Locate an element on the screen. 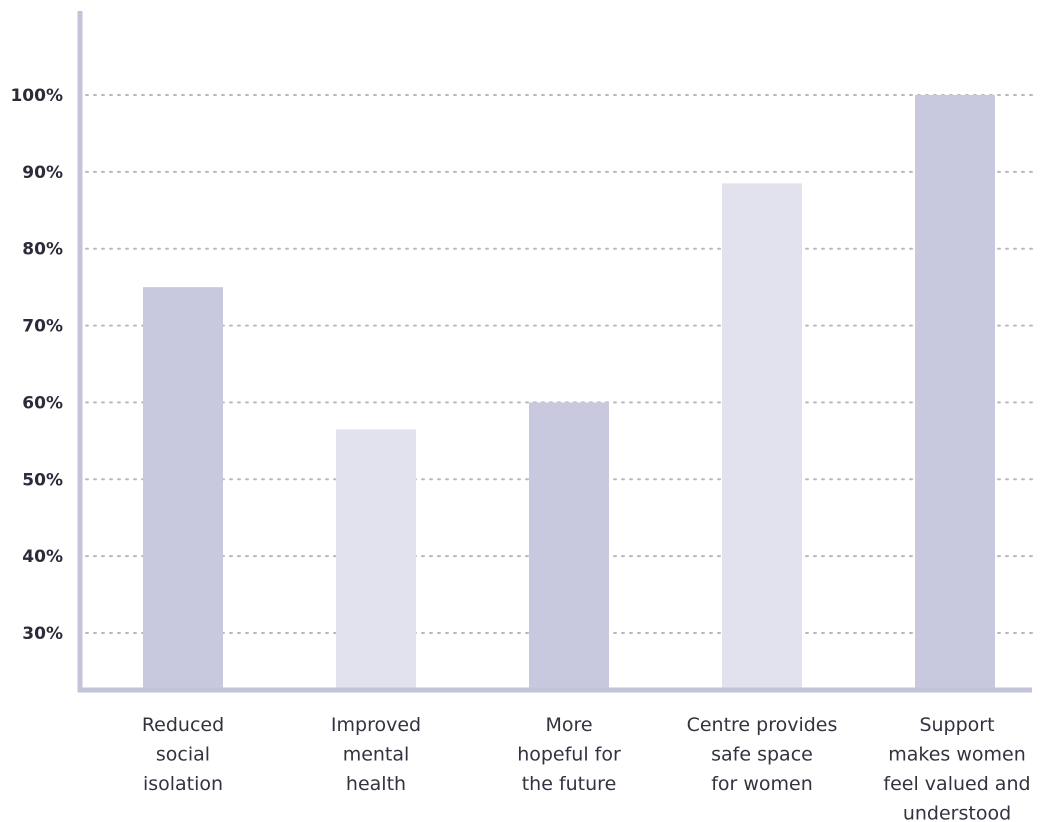 The height and width of the screenshot is (822, 1054). y-tick-label: 30% is located at coordinates (42, 634).